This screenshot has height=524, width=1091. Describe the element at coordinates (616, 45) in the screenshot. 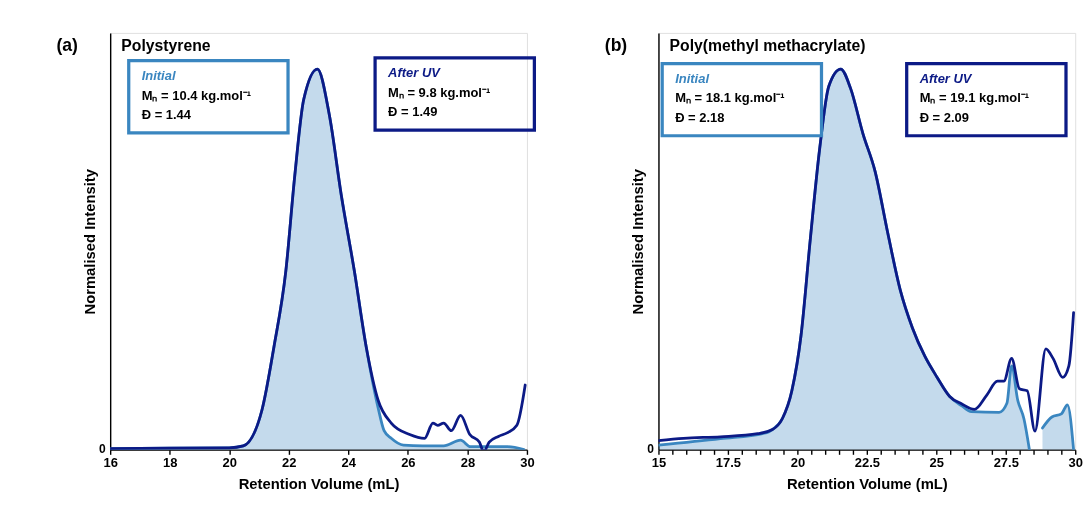

I see `text: (b)` at that location.